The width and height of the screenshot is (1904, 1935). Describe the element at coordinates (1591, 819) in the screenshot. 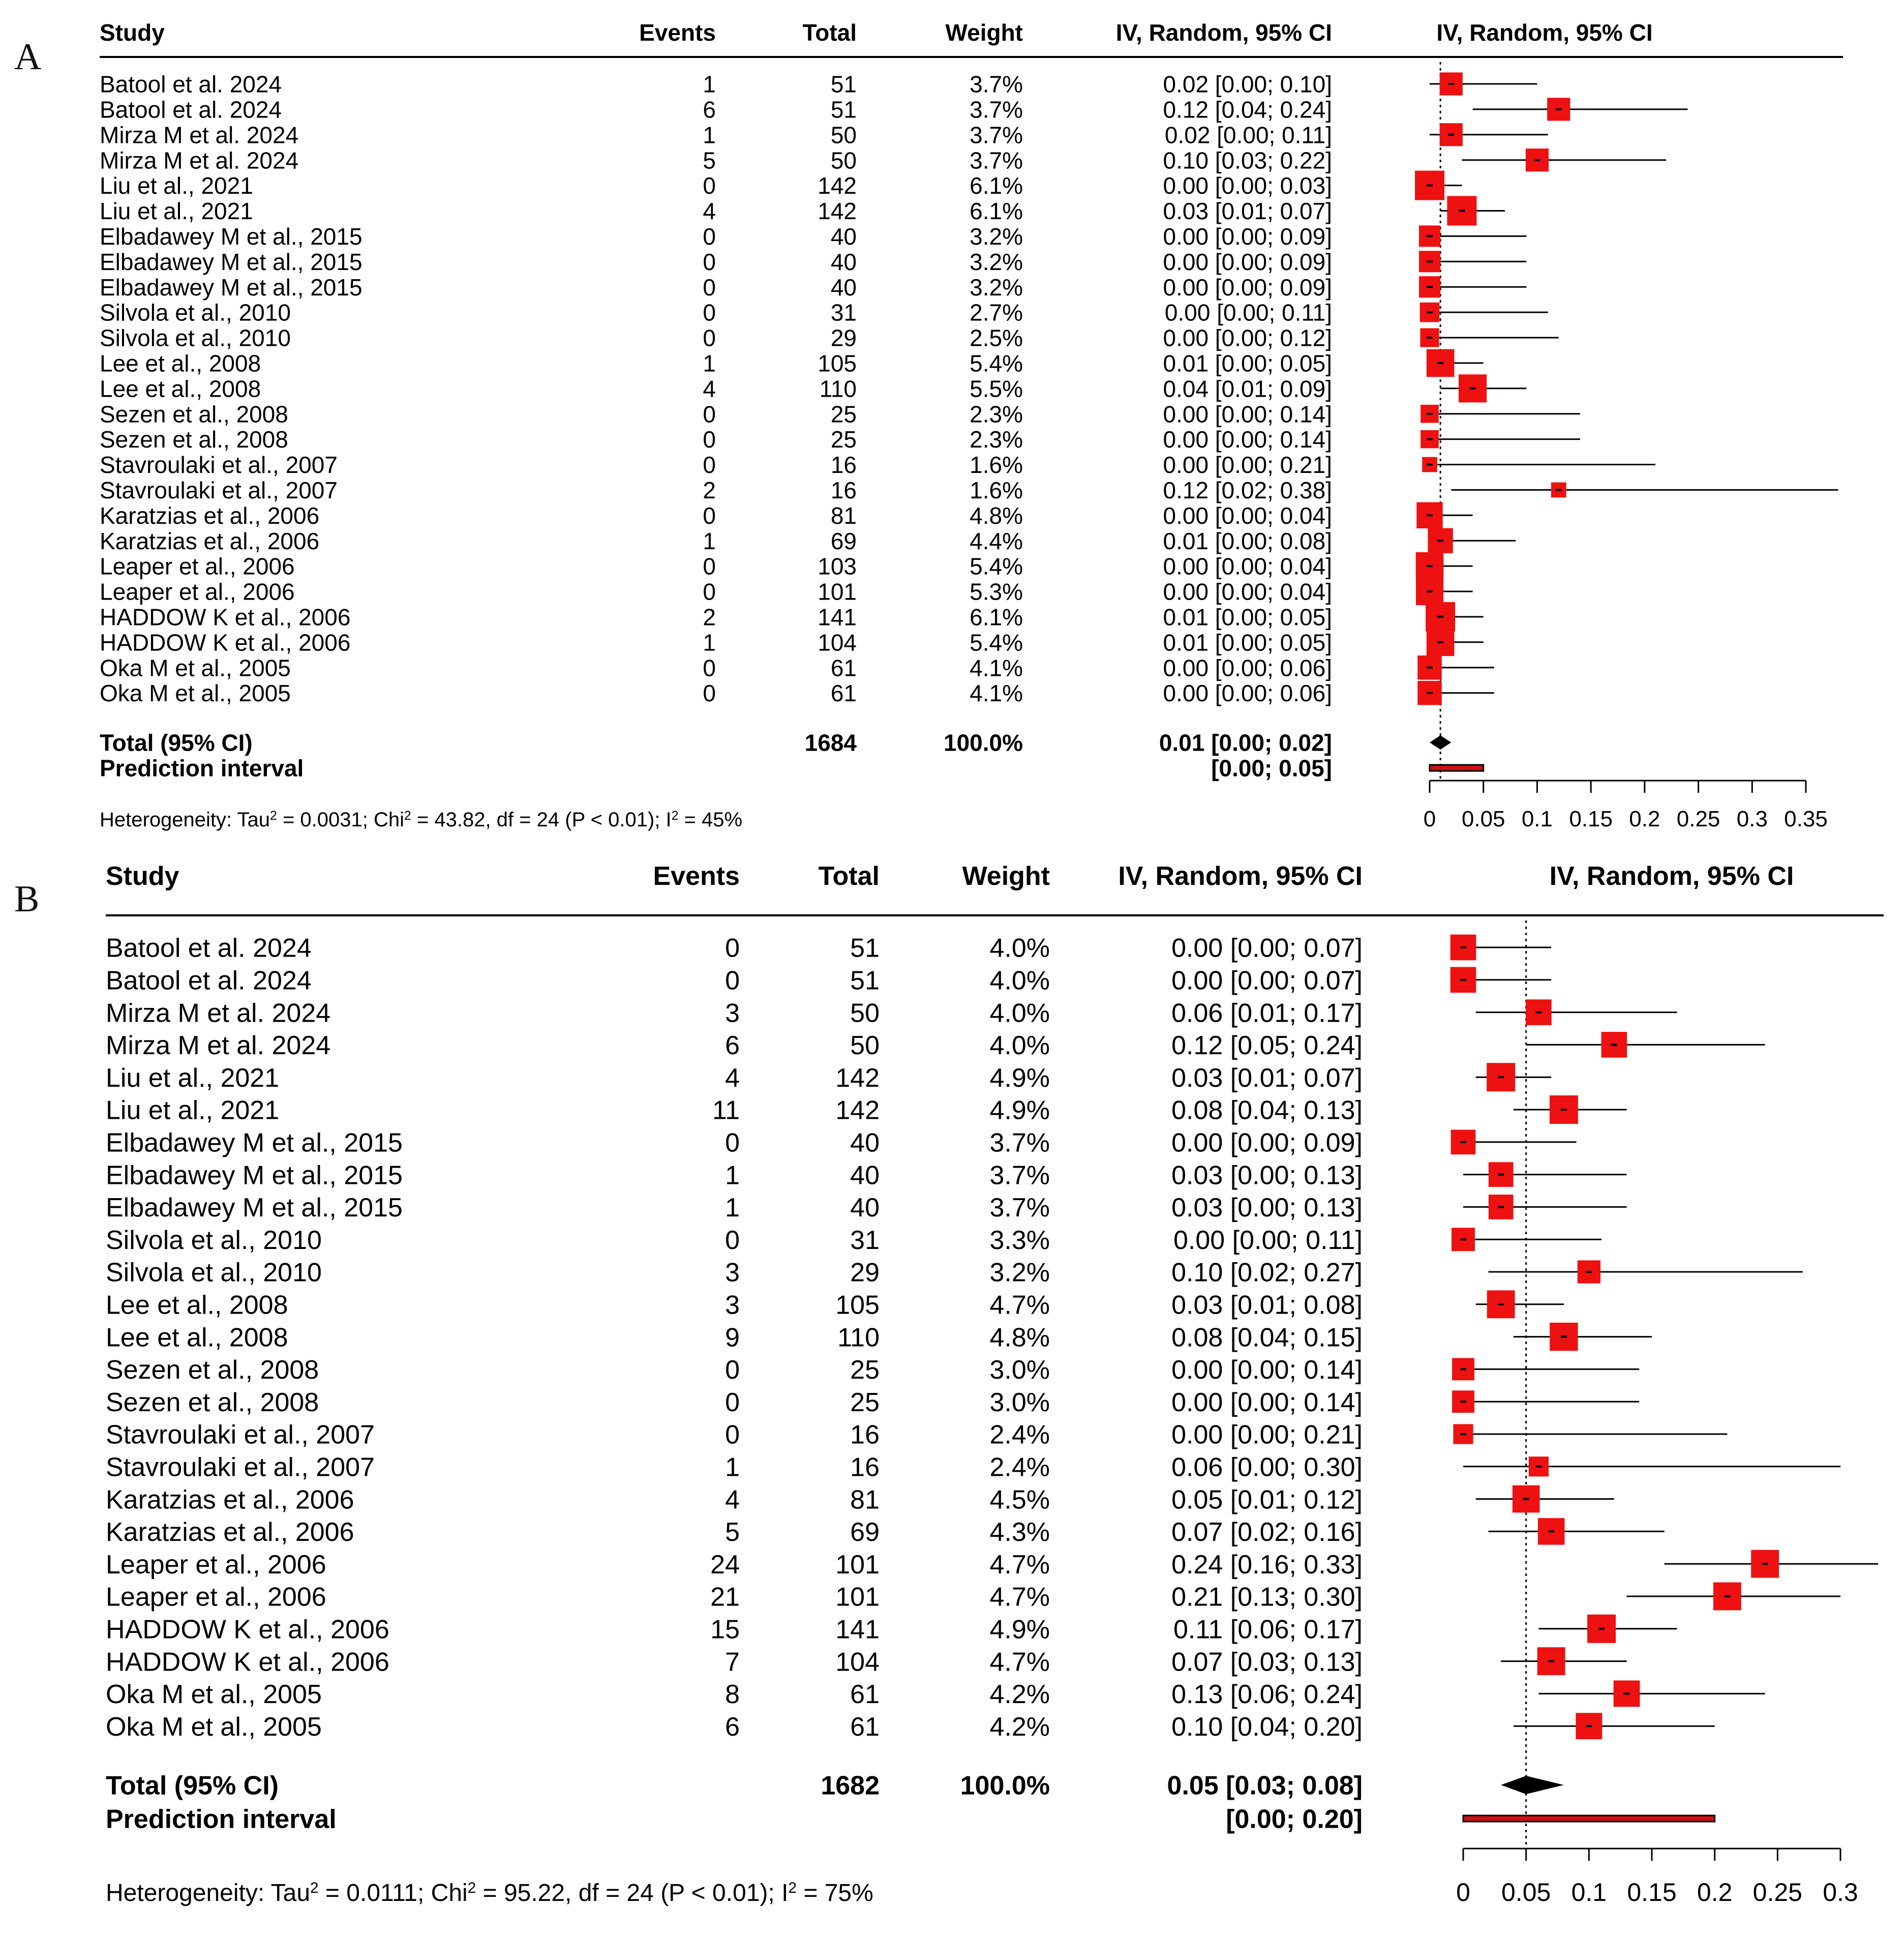

I see `x-tick-label: 0.15` at that location.